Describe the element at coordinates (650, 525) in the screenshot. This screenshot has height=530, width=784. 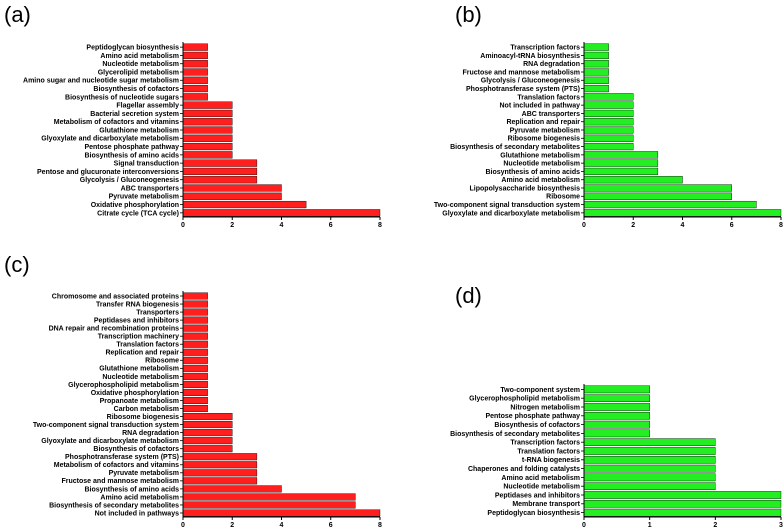
I see `x-tick-label: 1` at that location.